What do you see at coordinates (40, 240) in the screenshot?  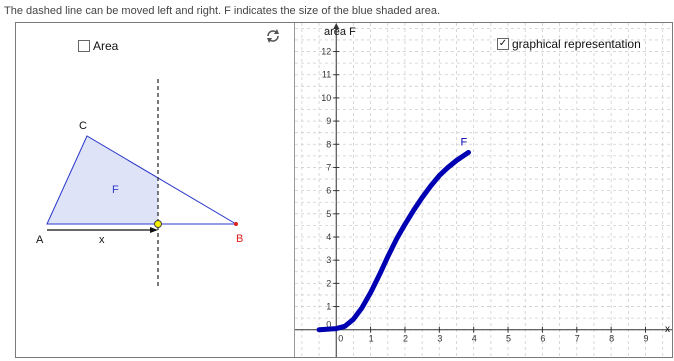 I see `label-A: A` at bounding box center [40, 240].